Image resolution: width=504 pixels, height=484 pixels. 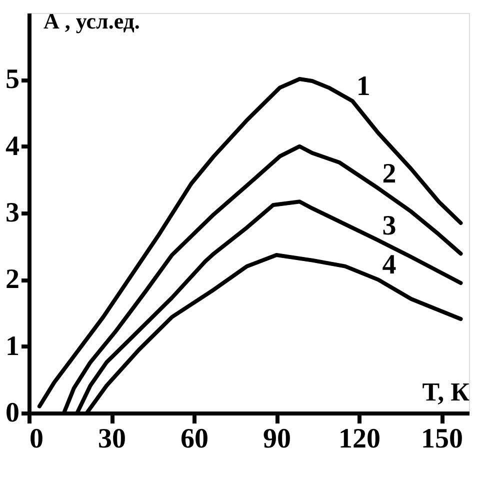 I want to click on y-tick-label: 5, so click(x=13, y=80).